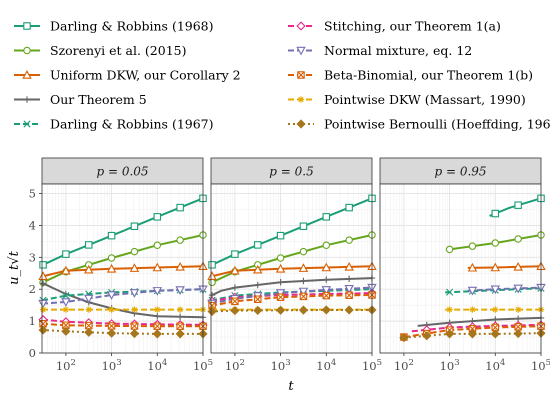  Describe the element at coordinates (291, 172) in the screenshot. I see `panel-title: p = 0.5` at that location.